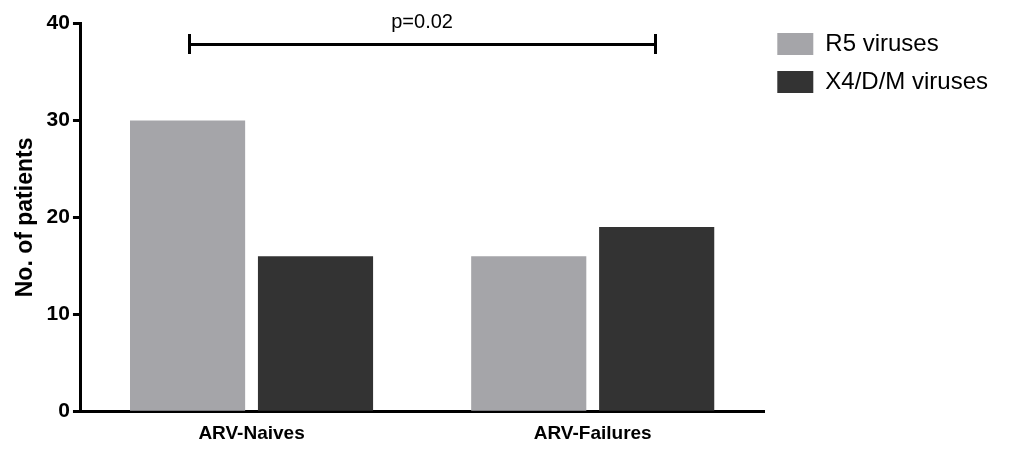 The height and width of the screenshot is (452, 1024). Describe the element at coordinates (58, 313) in the screenshot. I see `y-tick-label: 10` at that location.